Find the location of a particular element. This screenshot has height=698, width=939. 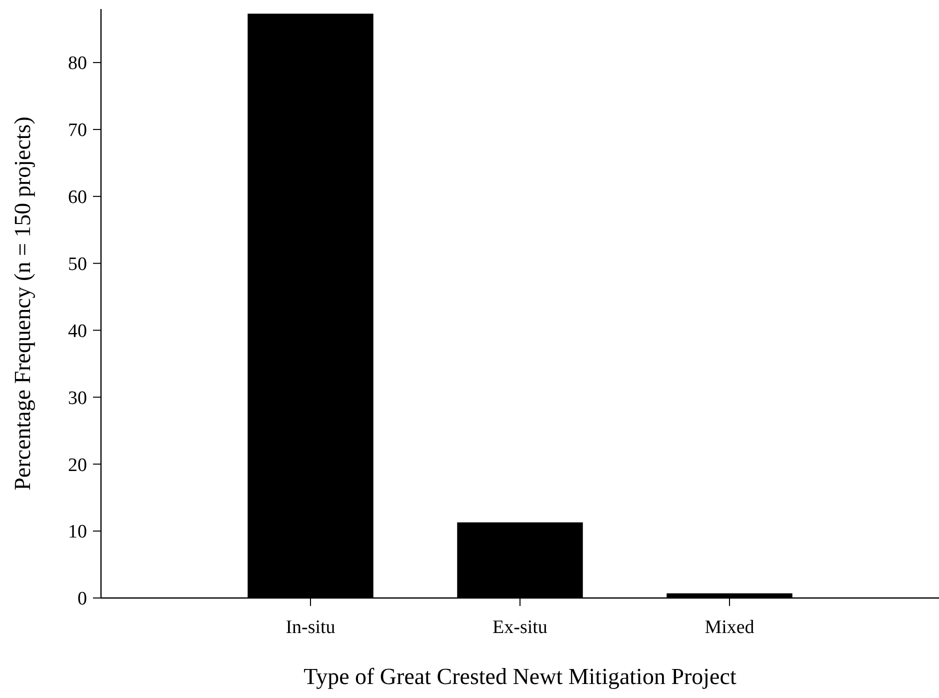

y-tick-label: 80 is located at coordinates (77, 63).